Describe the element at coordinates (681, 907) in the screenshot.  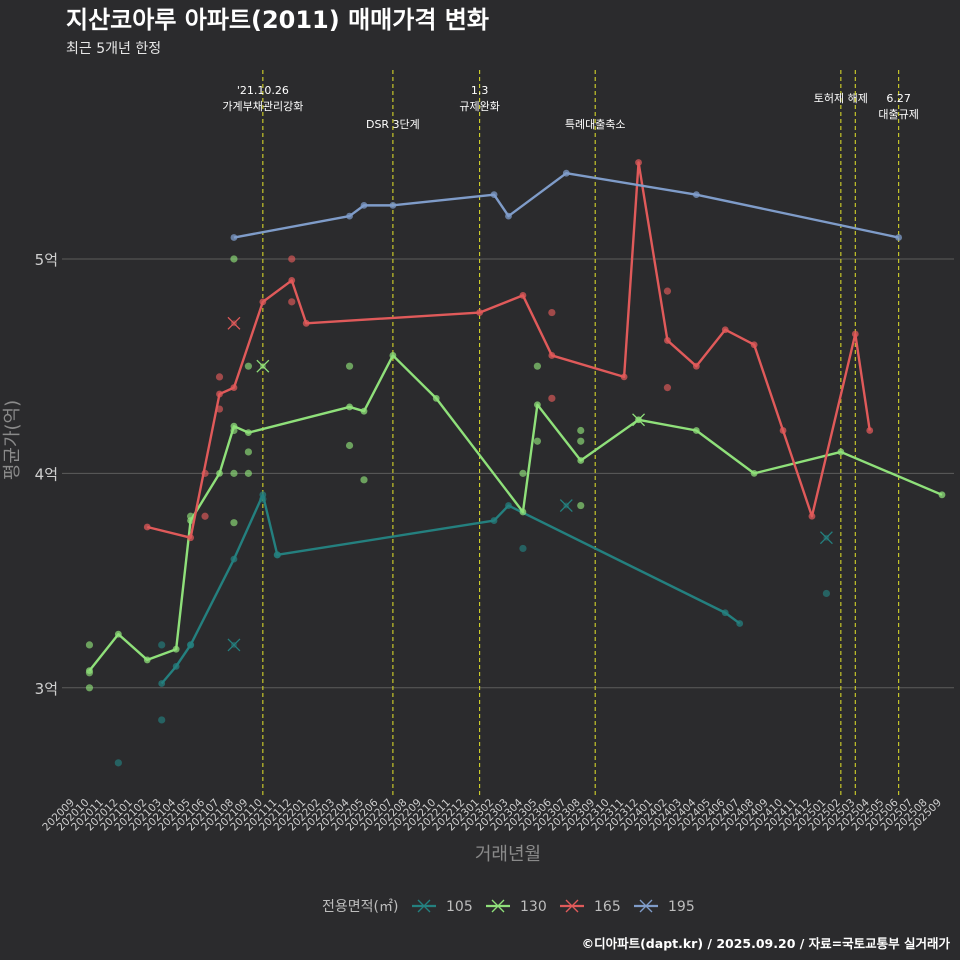
I see `legend-label: 195` at that location.